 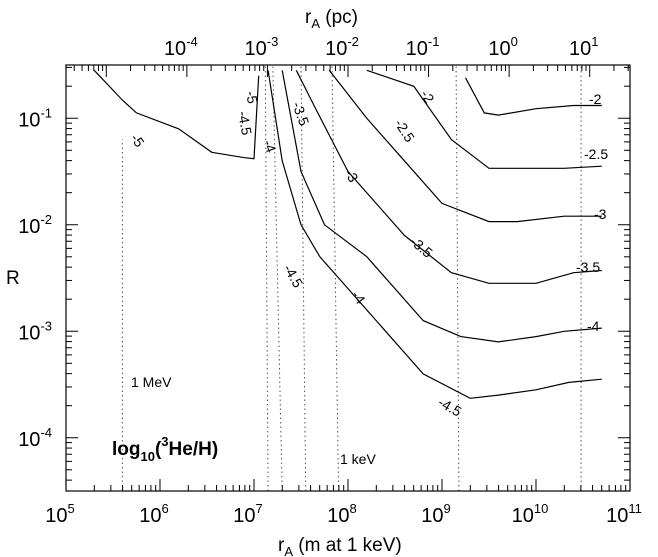 I want to click on chart-title-annotation: log10(3He/H), so click(x=165, y=449).